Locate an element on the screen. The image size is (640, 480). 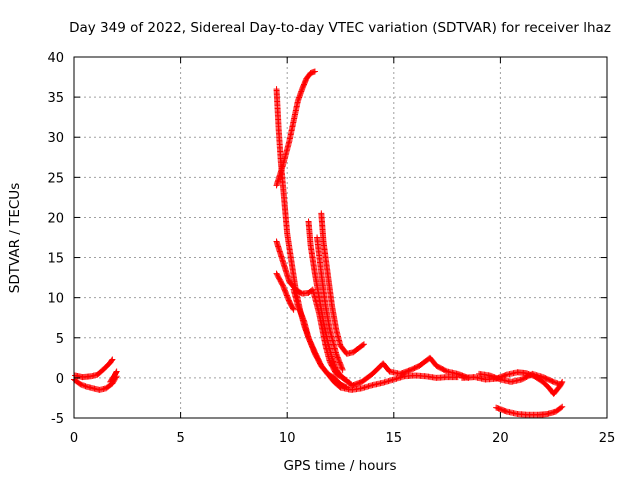
series-arc-lower is located at coordinates (320, 338).